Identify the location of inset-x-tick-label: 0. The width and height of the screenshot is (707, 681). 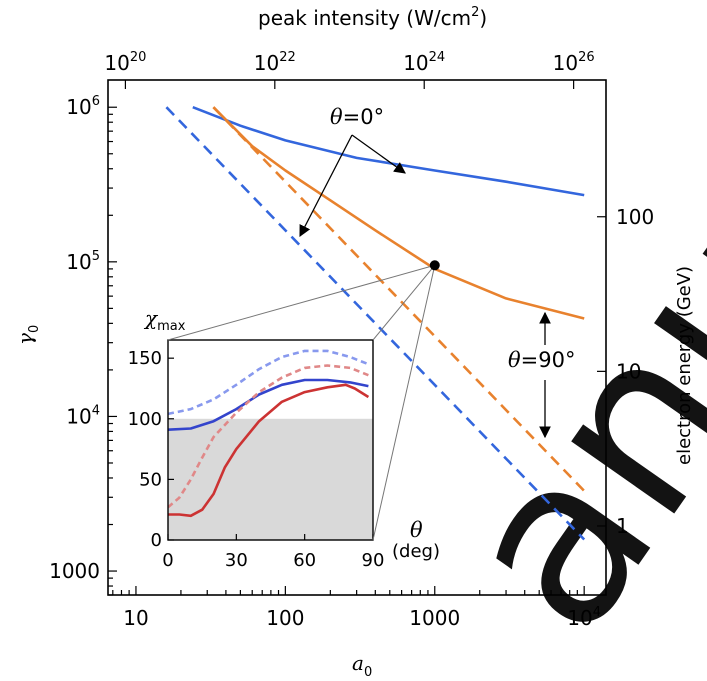
(167, 560).